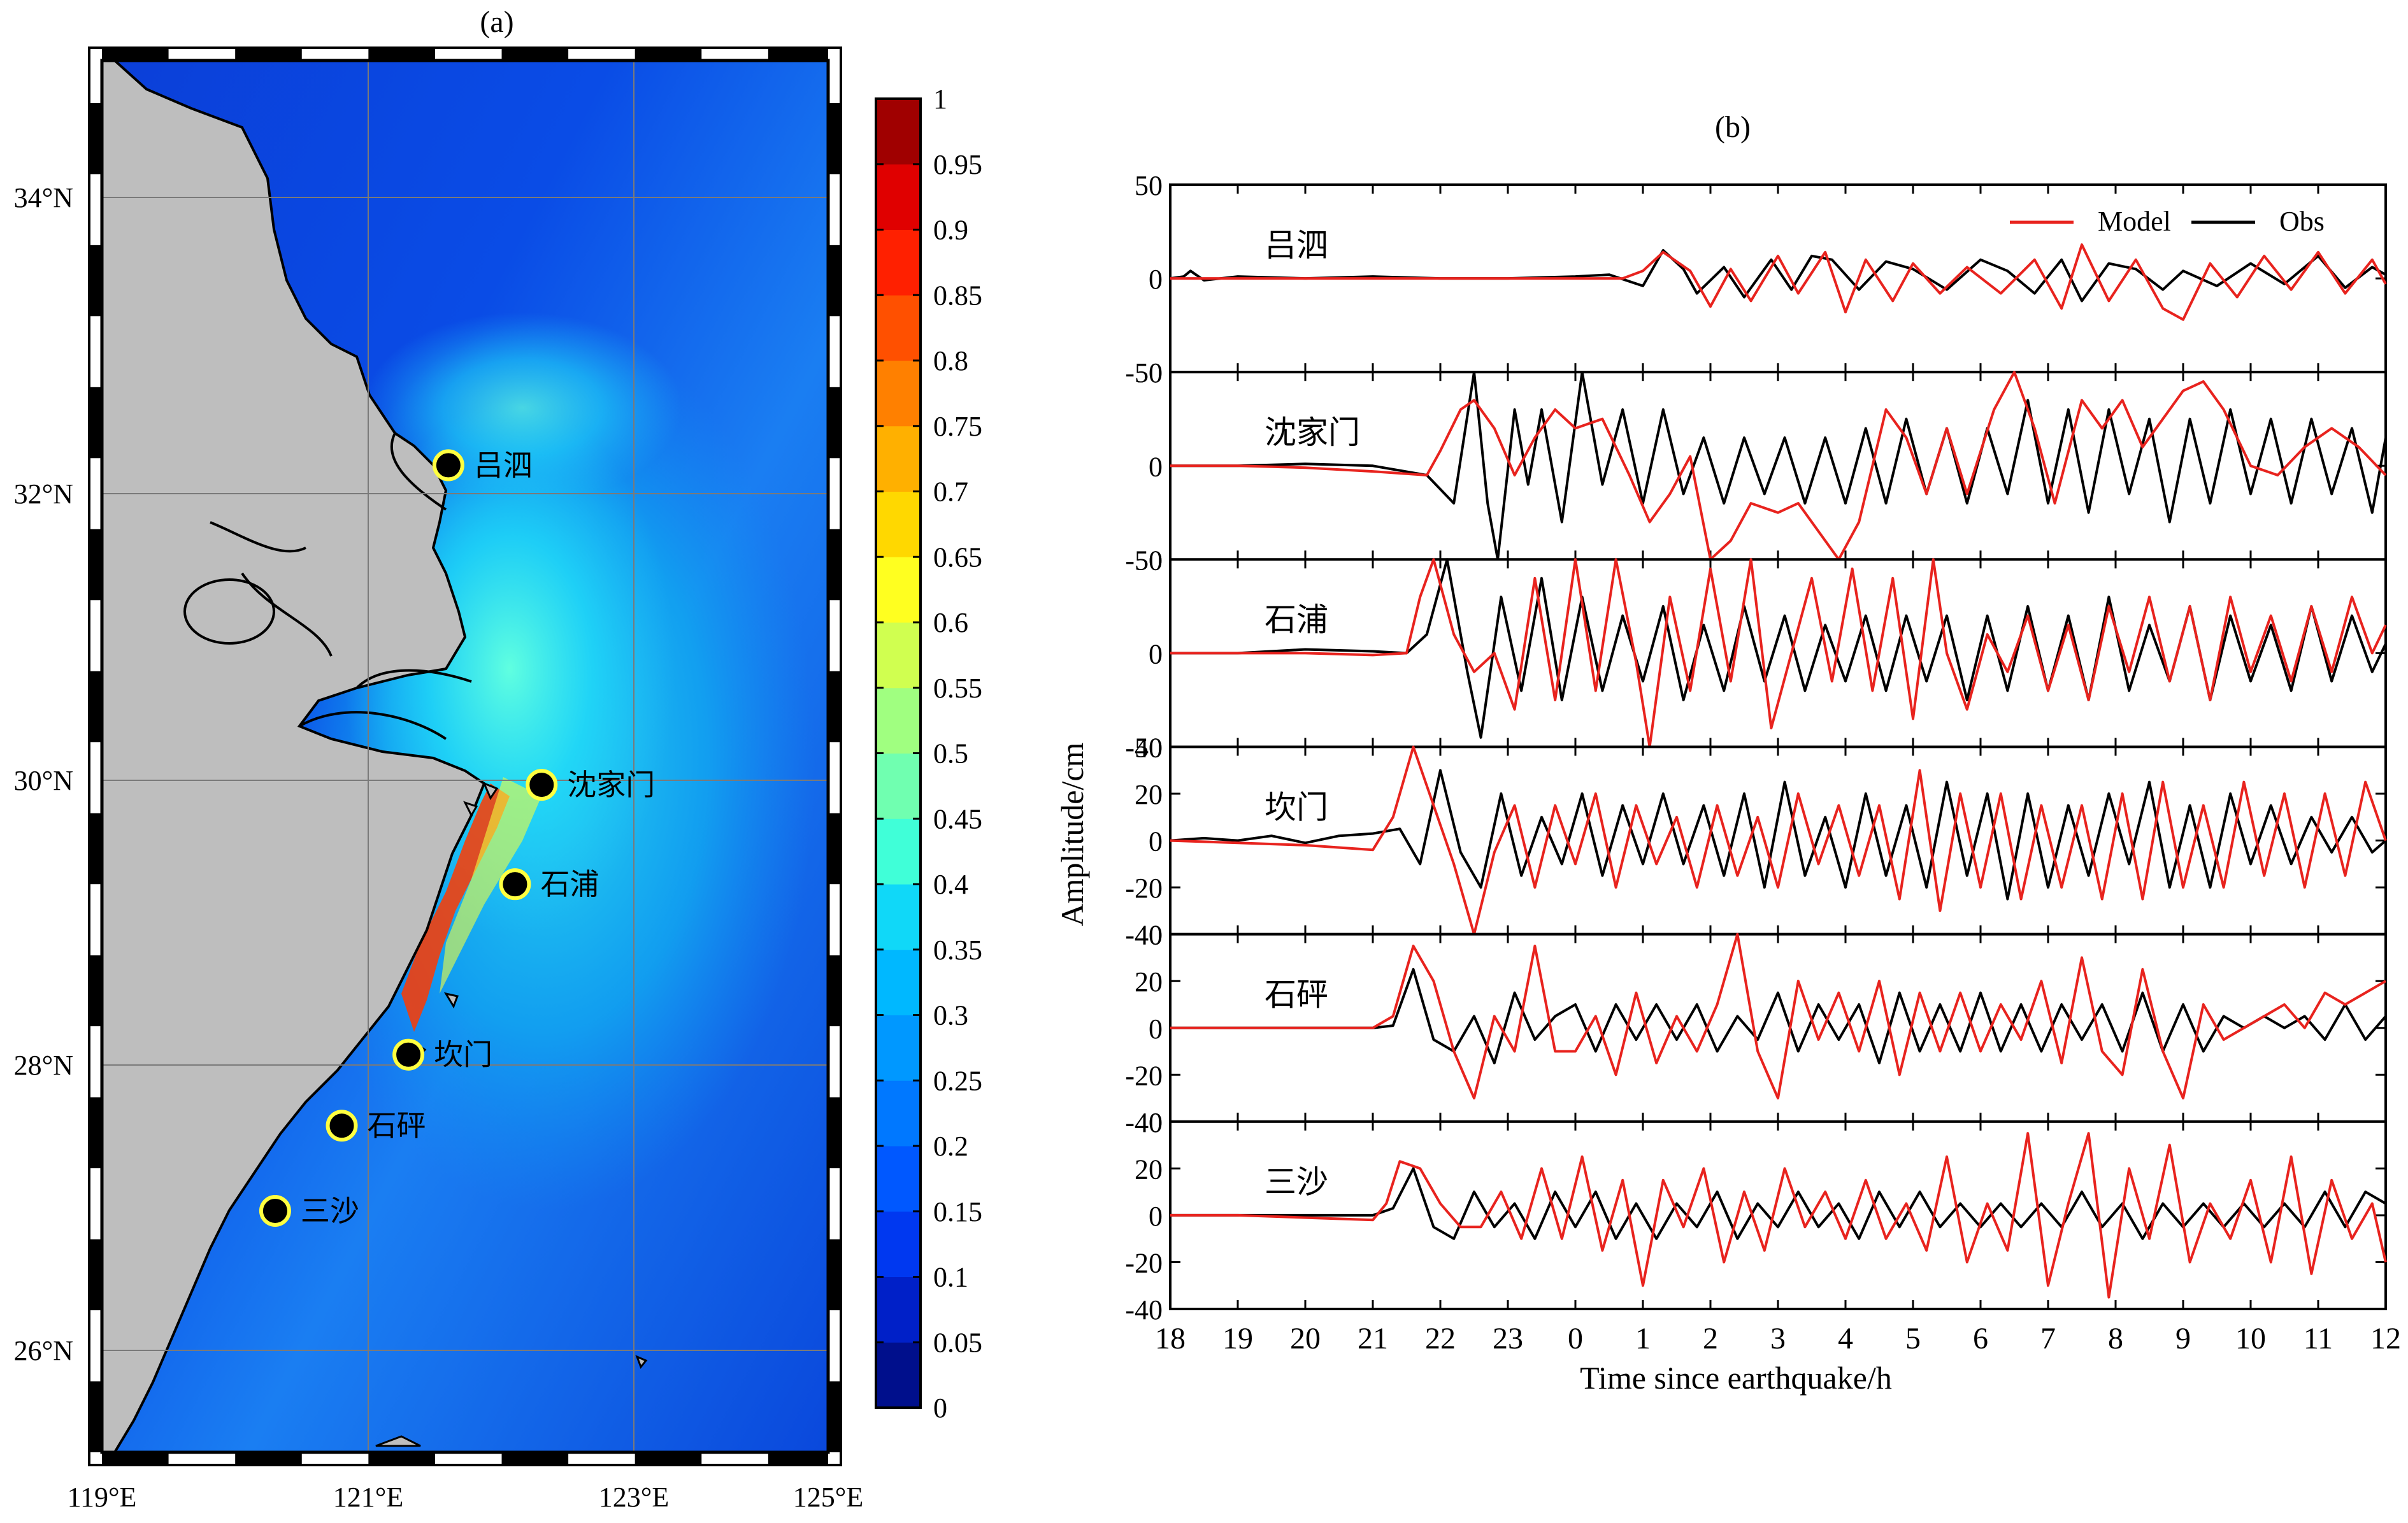 This screenshot has width=2408, height=1523. What do you see at coordinates (368, 1498) in the screenshot?
I see `lon-label-121: 121°E` at bounding box center [368, 1498].